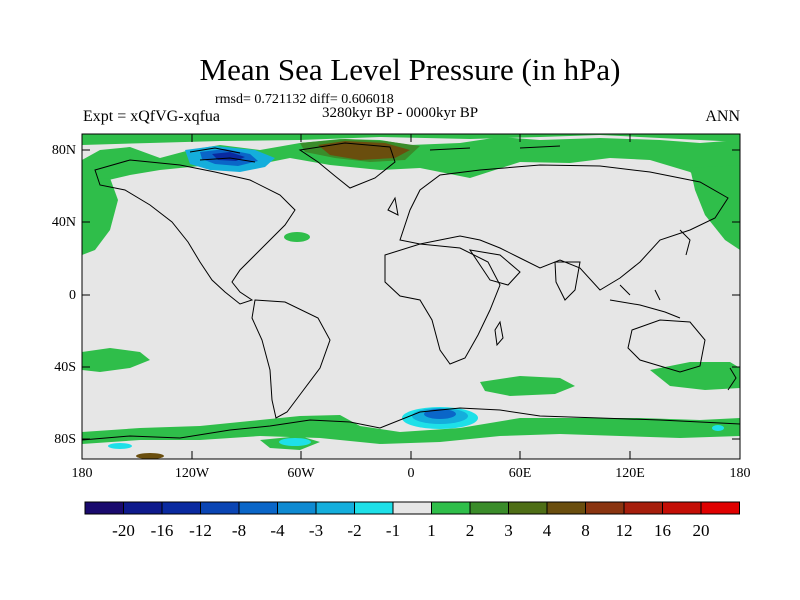 The image size is (800, 600). What do you see at coordinates (277, 530) in the screenshot?
I see `colorbar-label-4: -4` at bounding box center [277, 530].